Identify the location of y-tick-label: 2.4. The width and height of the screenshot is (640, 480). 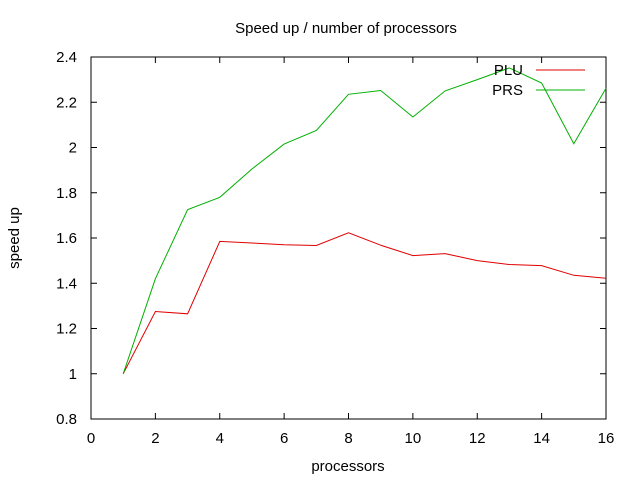
(66, 57).